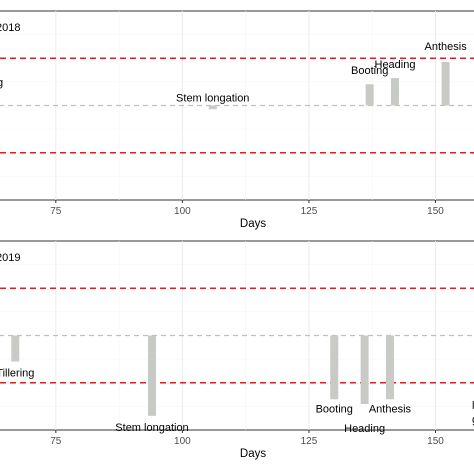 Image resolution: width=474 pixels, height=474 pixels. What do you see at coordinates (473, 420) in the screenshot?
I see `cut-off-label: gr` at bounding box center [473, 420].